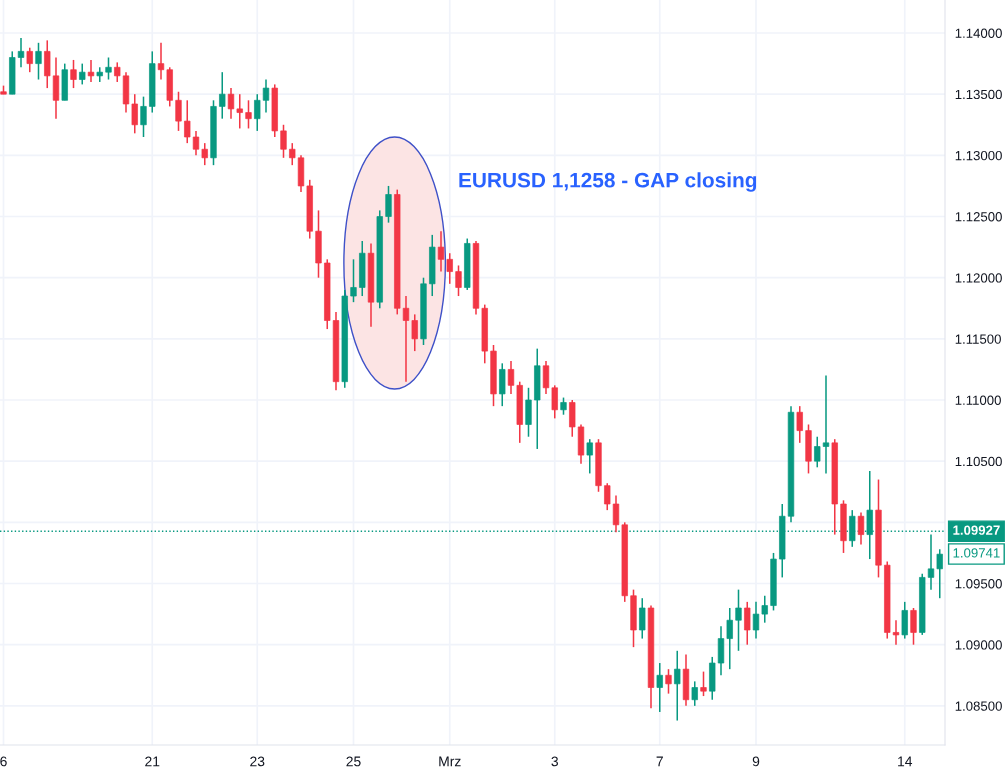 Image resolution: width=1006 pixels, height=778 pixels. I want to click on y-tick-label: 1.08500, so click(978, 706).